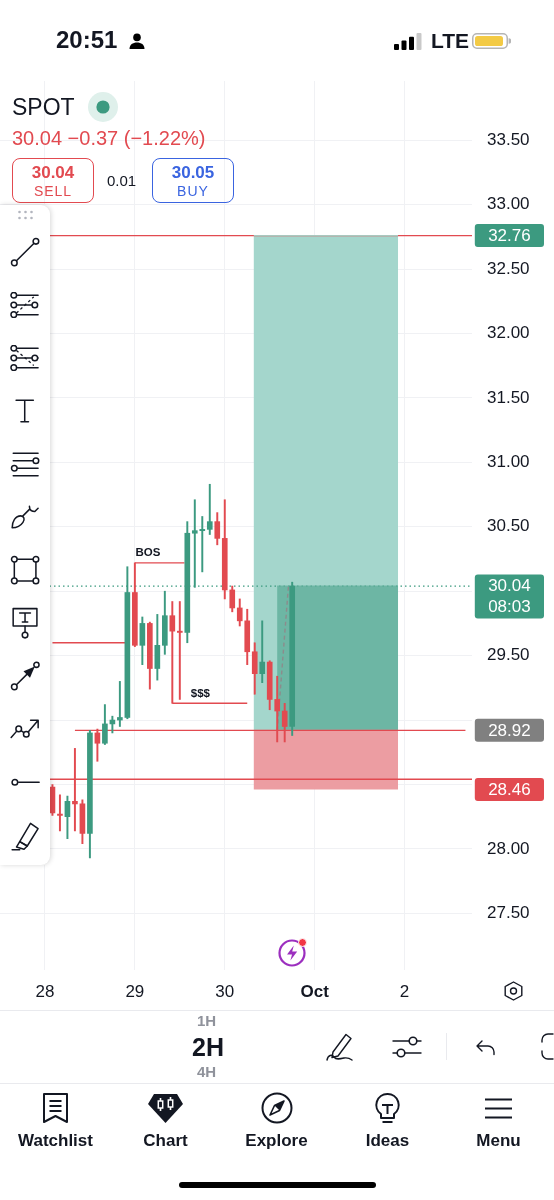 The width and height of the screenshot is (554, 1200). Describe the element at coordinates (53, 191) in the screenshot. I see `annotation: SELL` at that location.